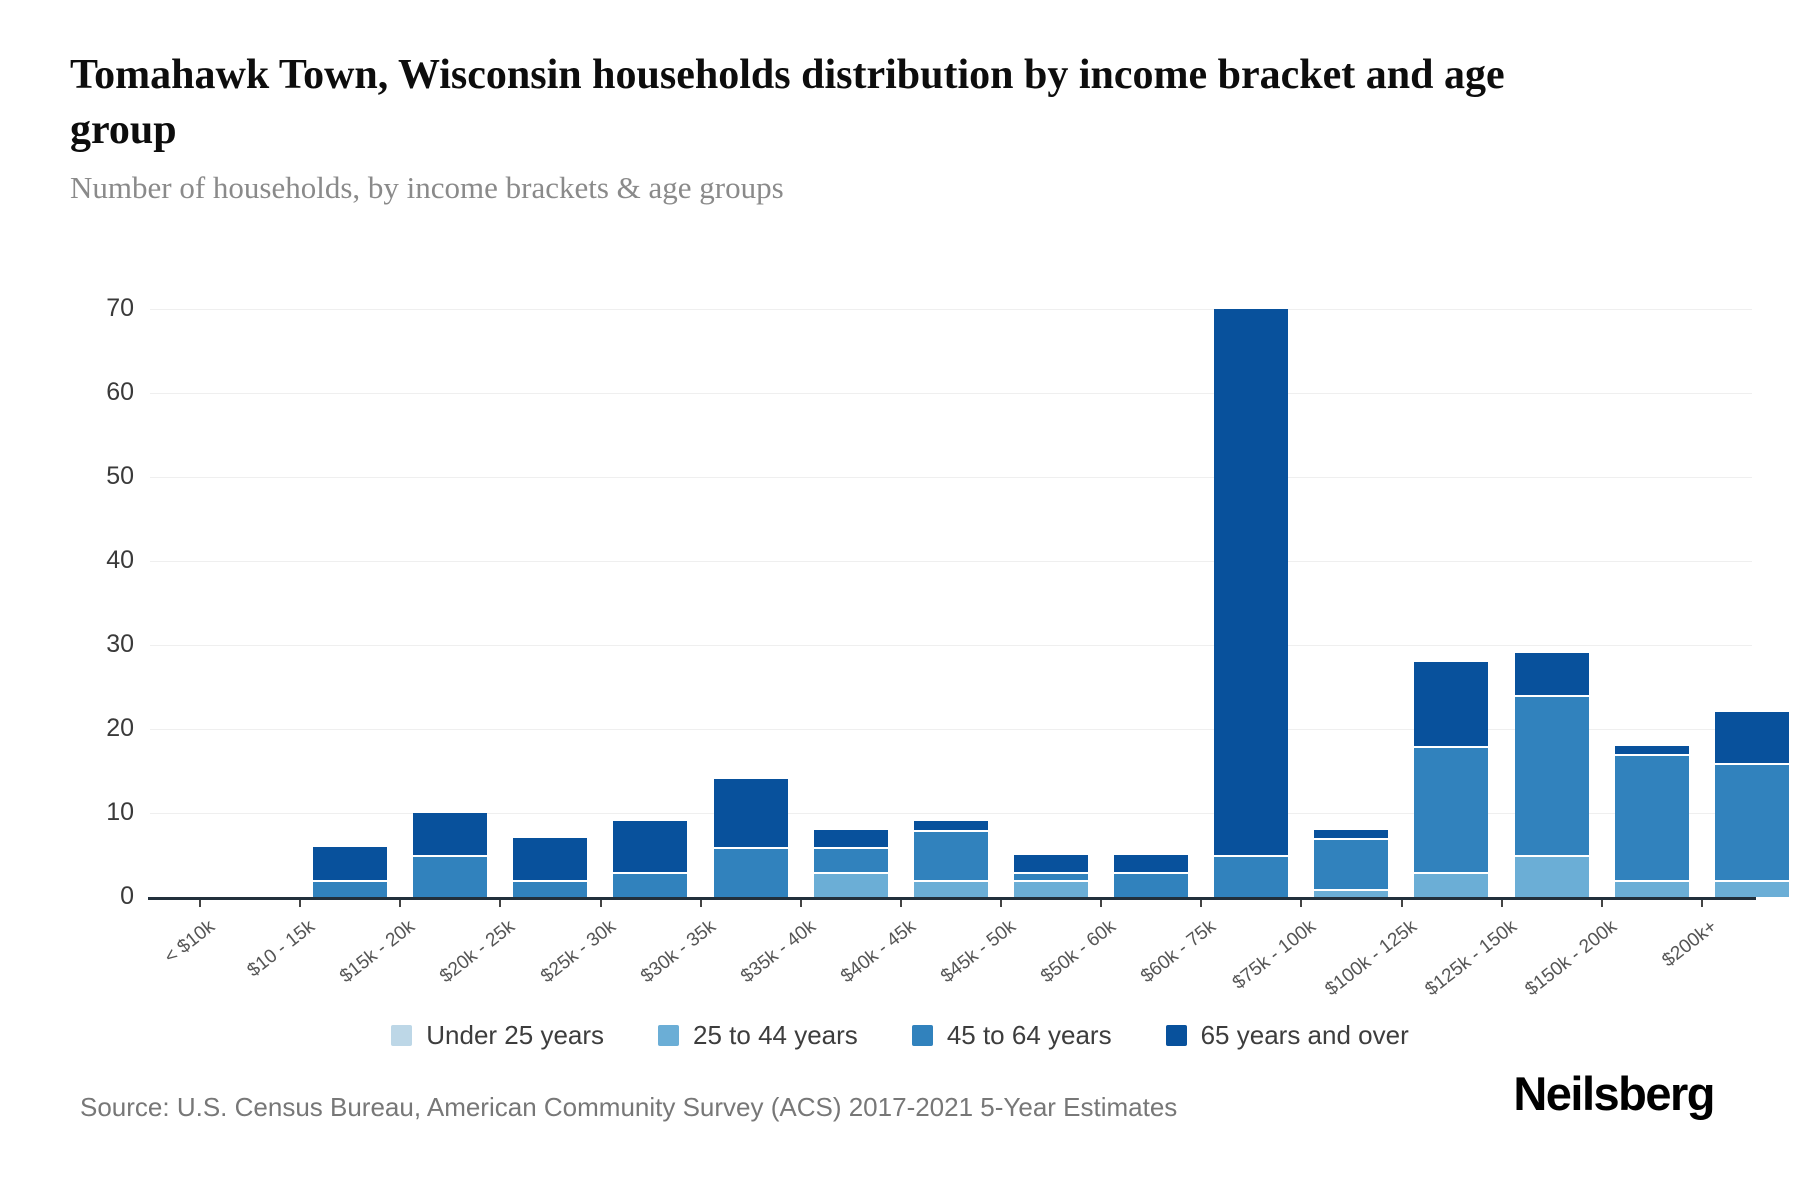  What do you see at coordinates (450, 834) in the screenshot?
I see `segment-$10 - 15k-65 years and over` at bounding box center [450, 834].